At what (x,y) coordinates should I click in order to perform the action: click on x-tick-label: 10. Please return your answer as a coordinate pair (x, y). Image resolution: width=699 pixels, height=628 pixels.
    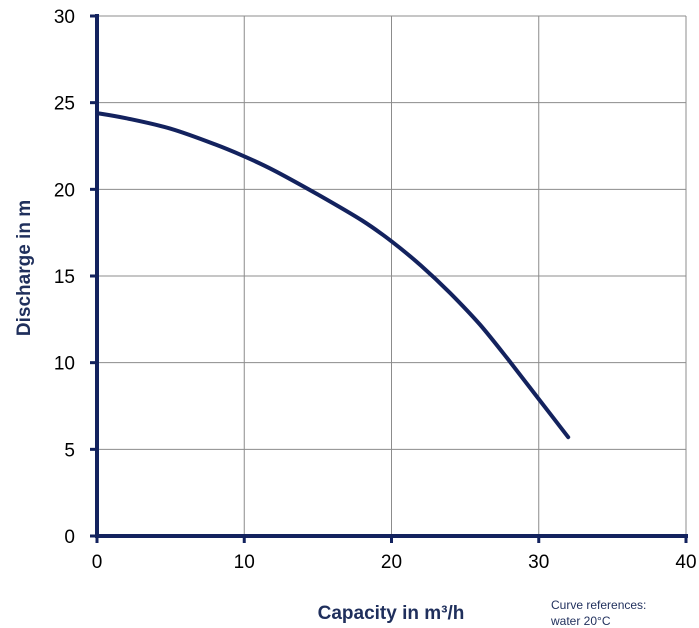
    Looking at the image, I should click on (244, 562).